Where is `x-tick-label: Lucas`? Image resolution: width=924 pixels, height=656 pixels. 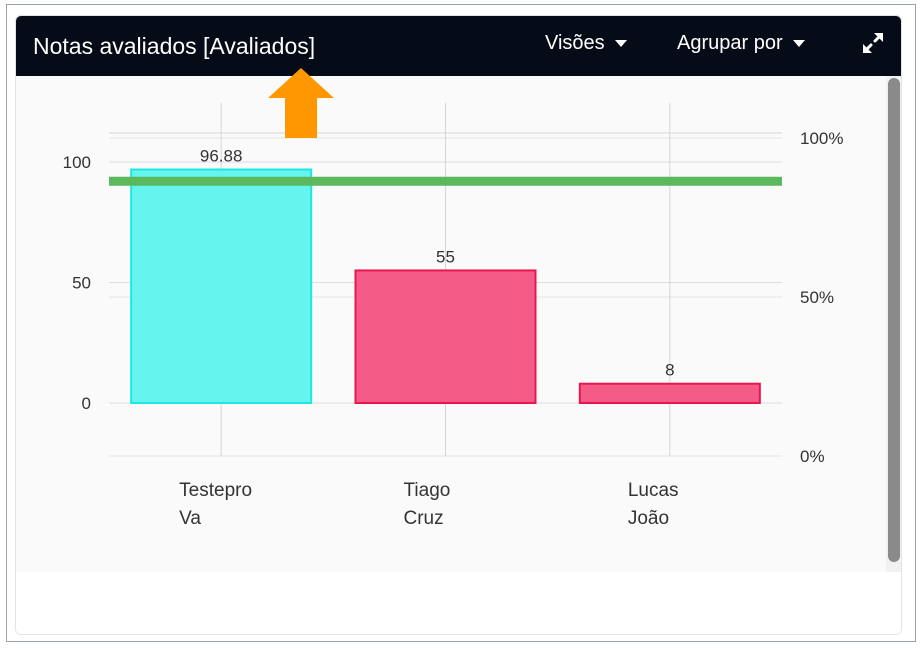
x-tick-label: Lucas is located at coordinates (653, 490).